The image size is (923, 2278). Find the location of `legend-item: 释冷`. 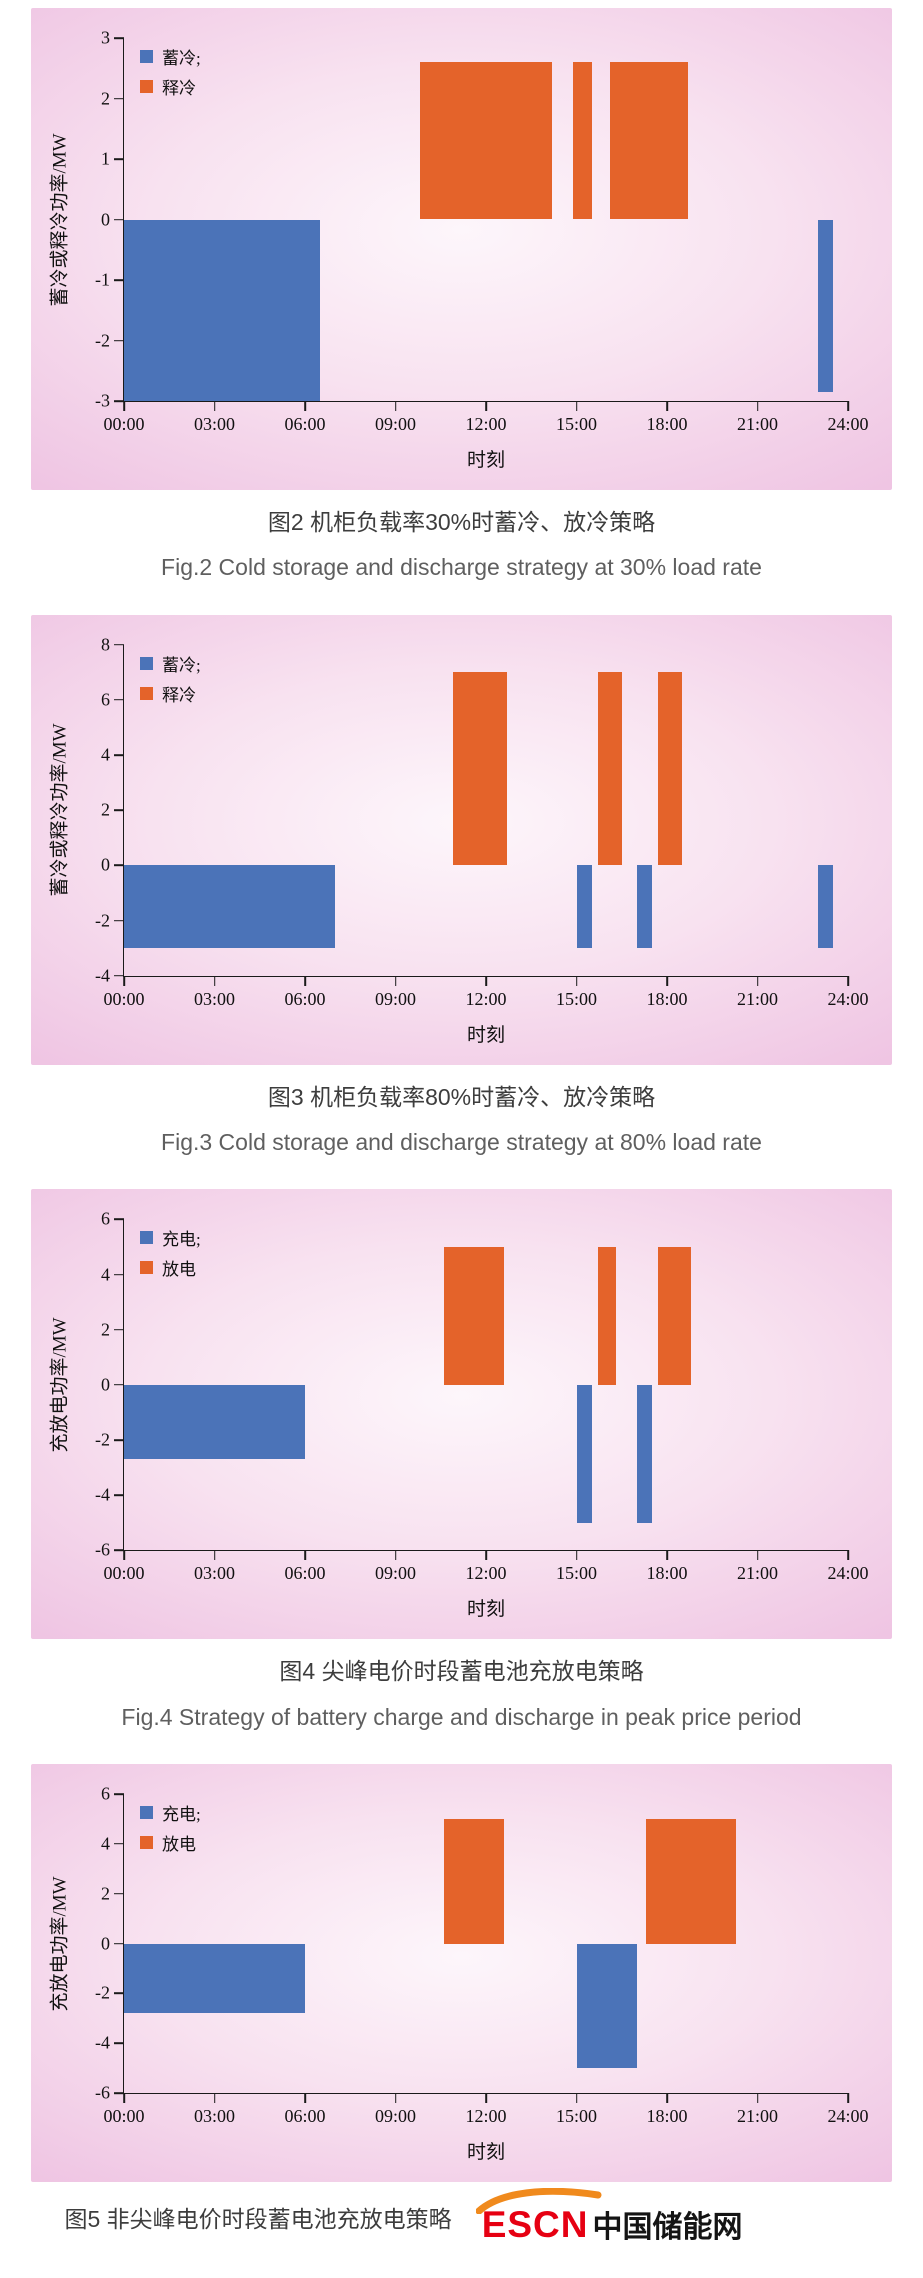

legend-item: 释冷 is located at coordinates (170, 693).